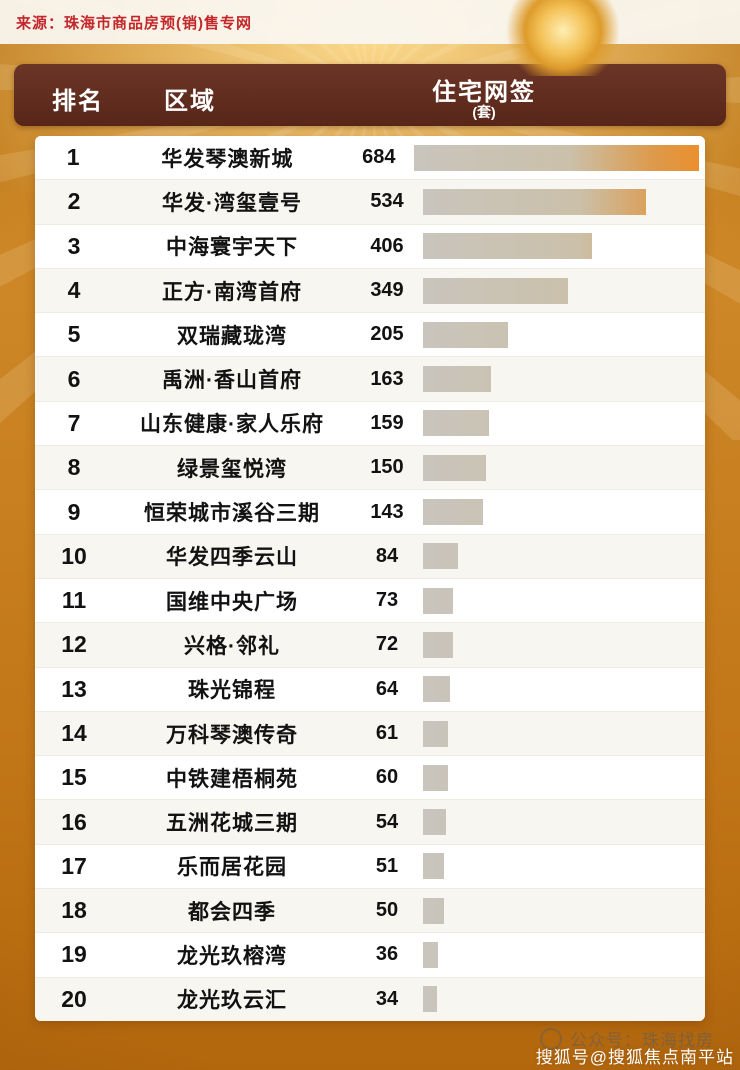  What do you see at coordinates (370, 689) in the screenshot?
I see `table-row: 13 珠光锦程 64` at bounding box center [370, 689].